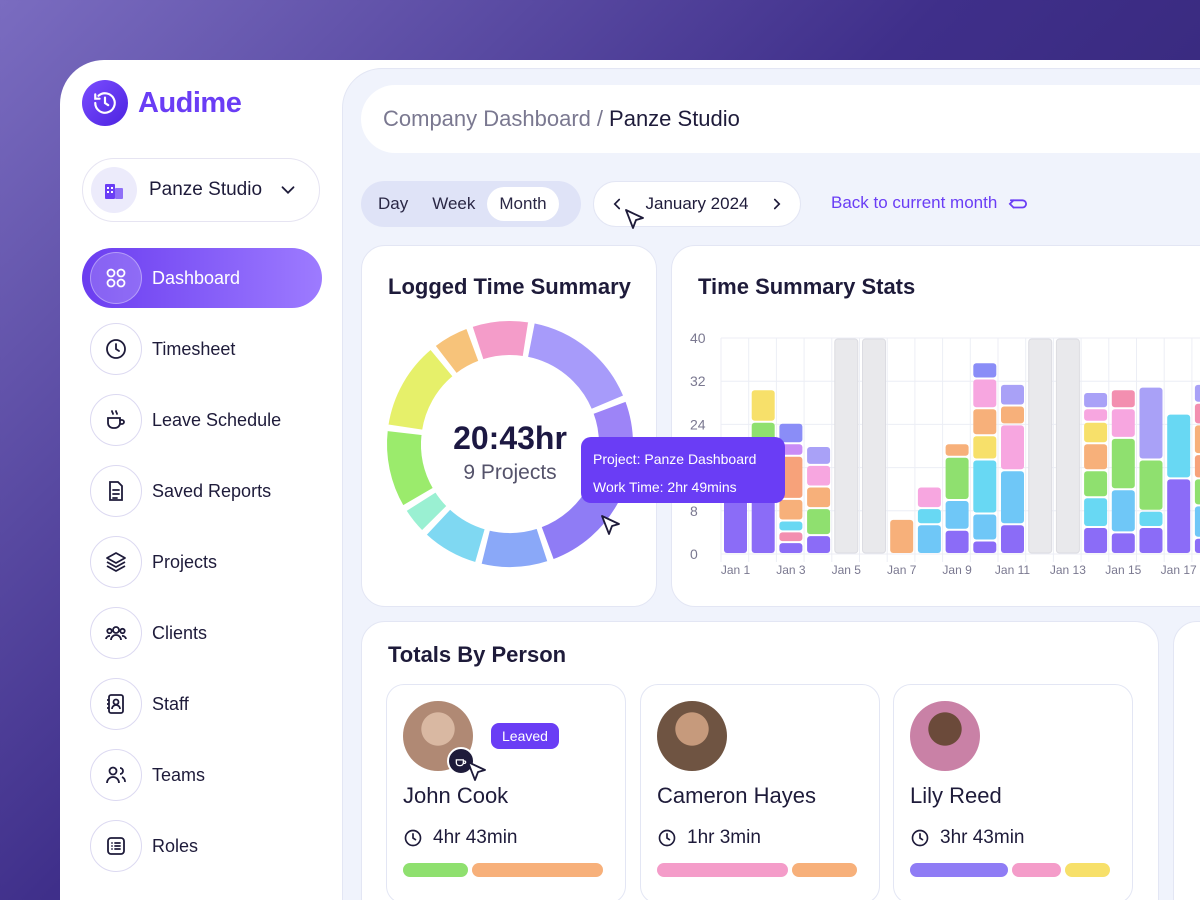 Image resolution: width=1200 pixels, height=900 pixels. Describe the element at coordinates (393, 203) in the screenshot. I see `tab-day: Day` at that location.